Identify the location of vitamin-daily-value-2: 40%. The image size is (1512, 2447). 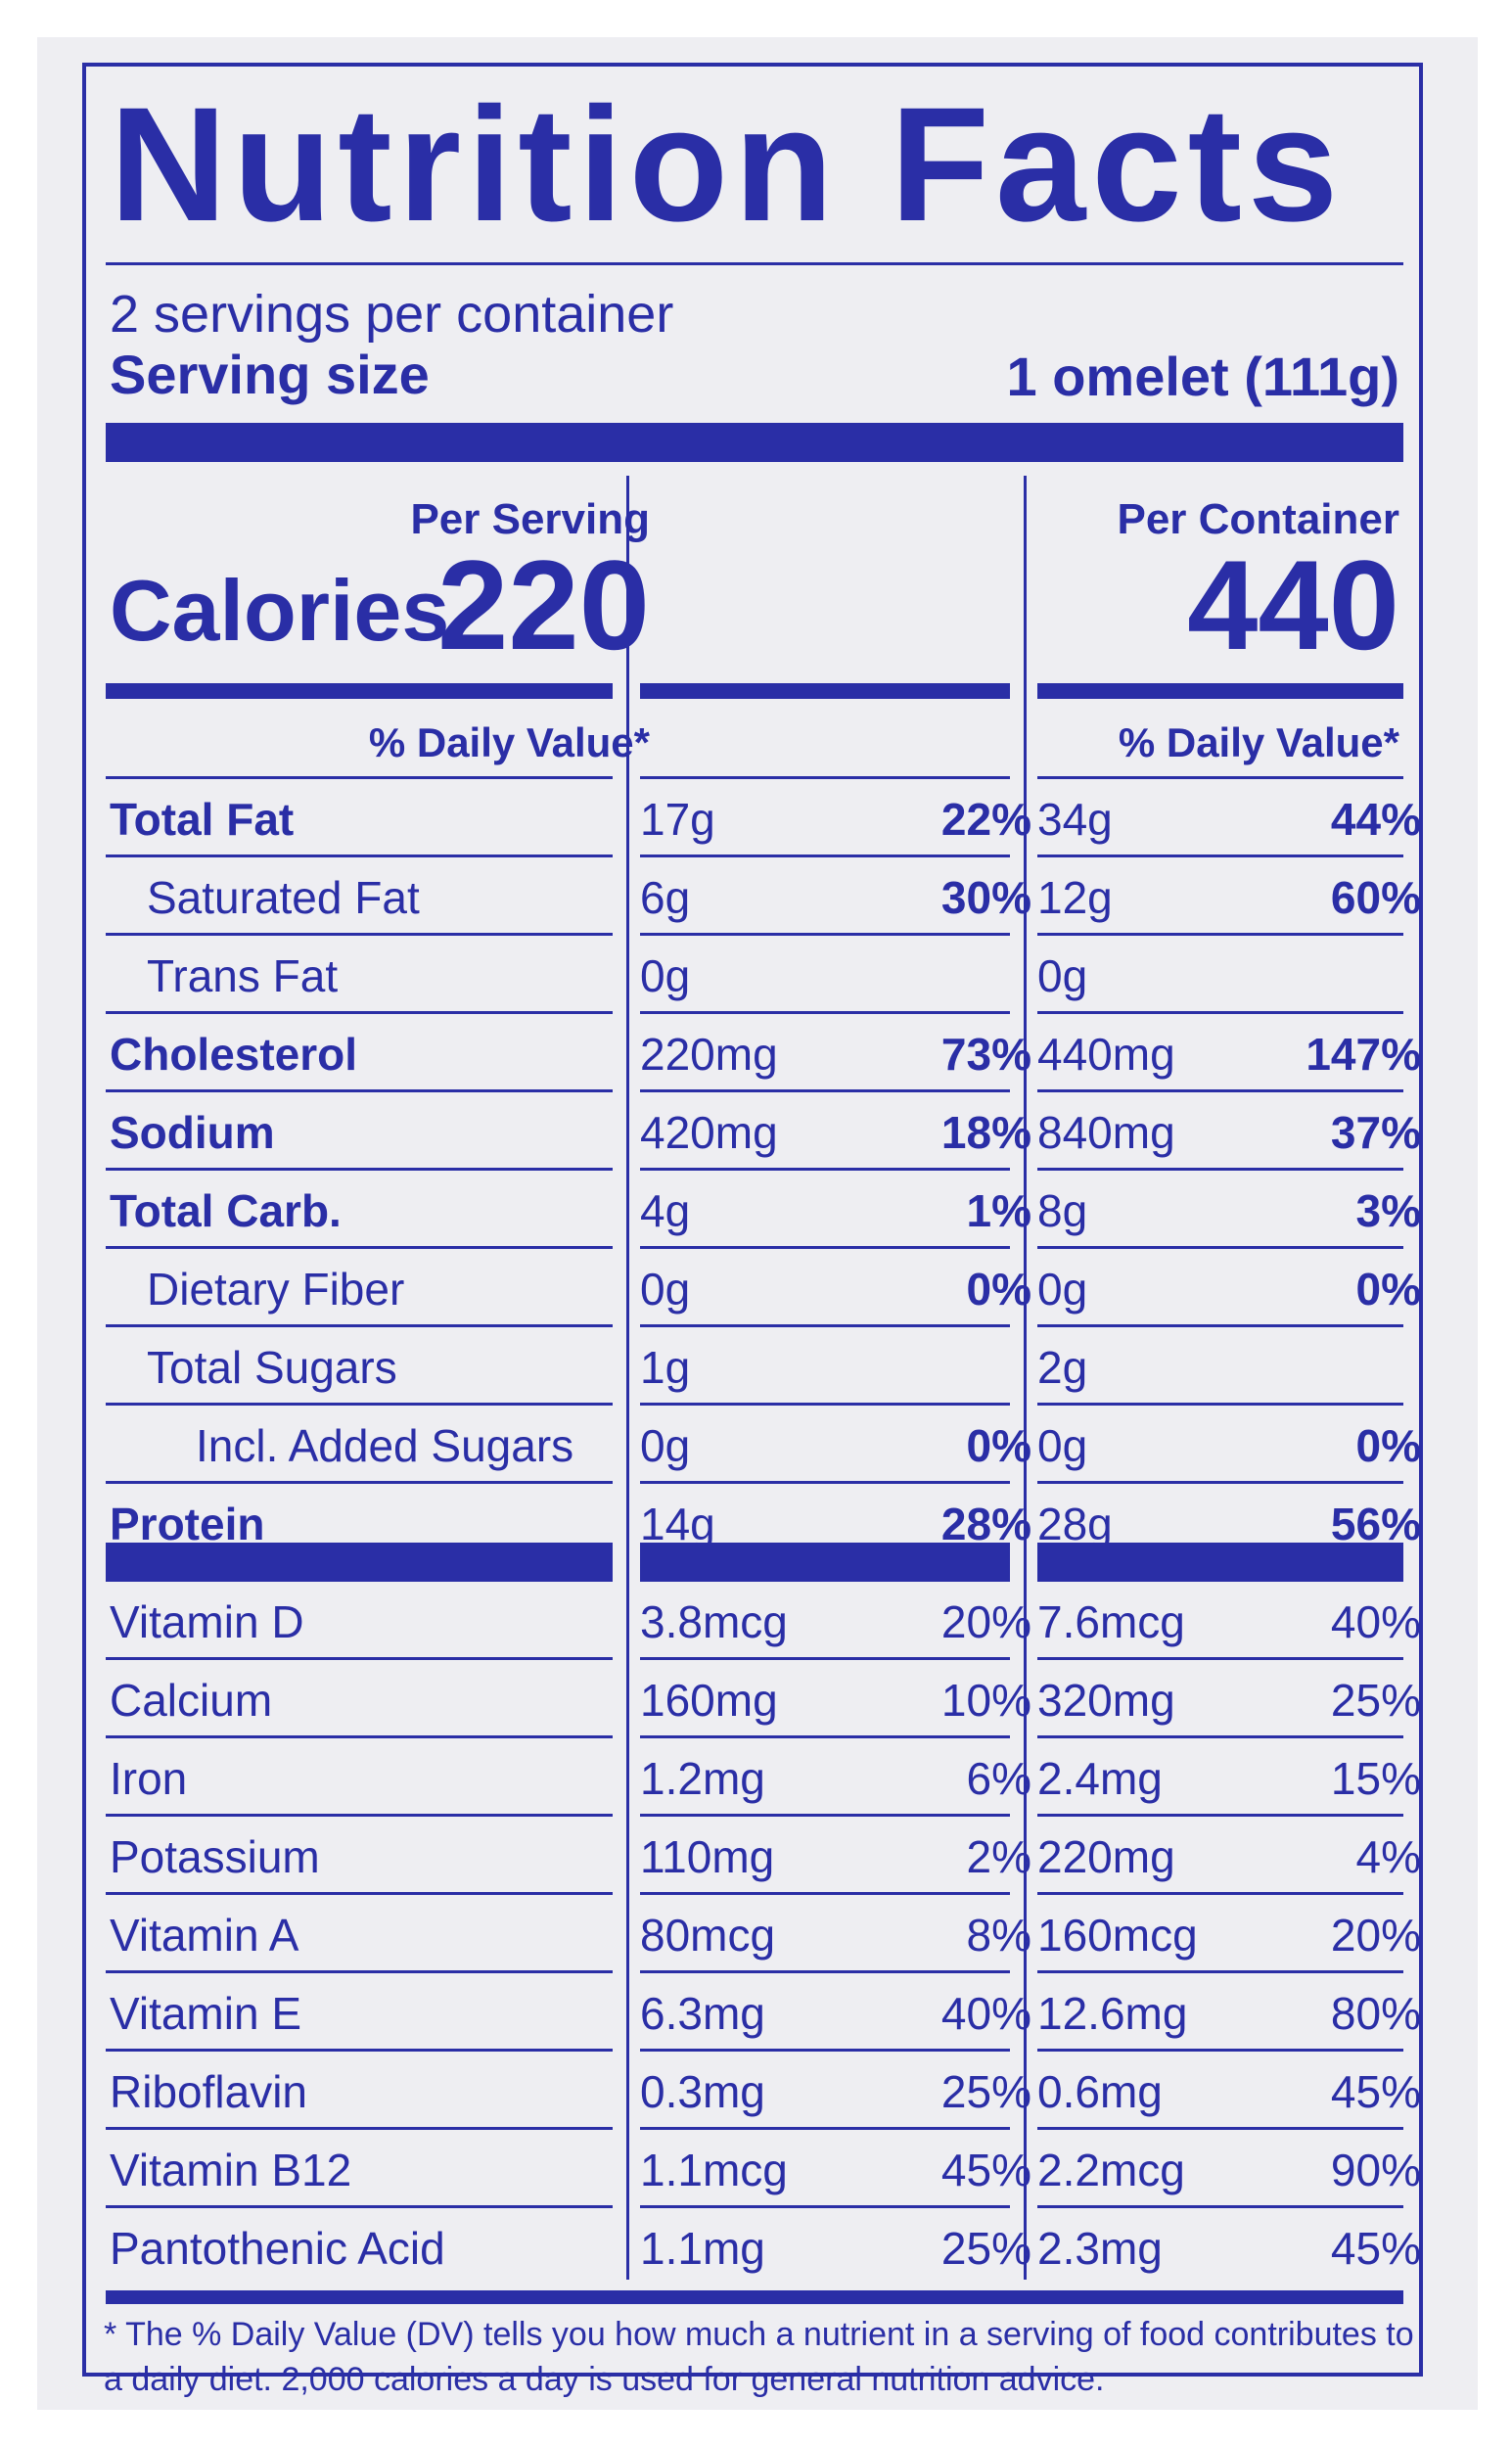
(1375, 1621).